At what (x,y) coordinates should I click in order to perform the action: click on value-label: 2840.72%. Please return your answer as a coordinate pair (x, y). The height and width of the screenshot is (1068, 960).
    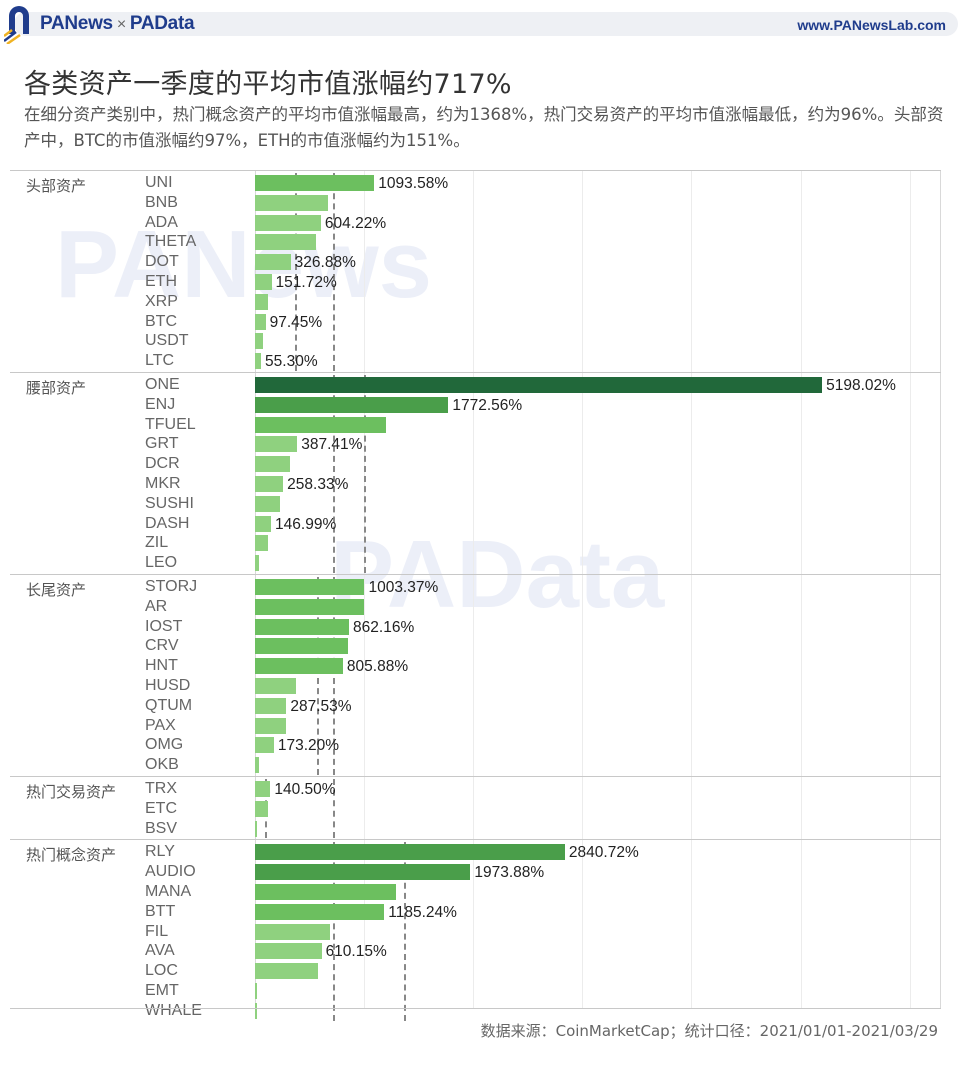
    Looking at the image, I should click on (603, 853).